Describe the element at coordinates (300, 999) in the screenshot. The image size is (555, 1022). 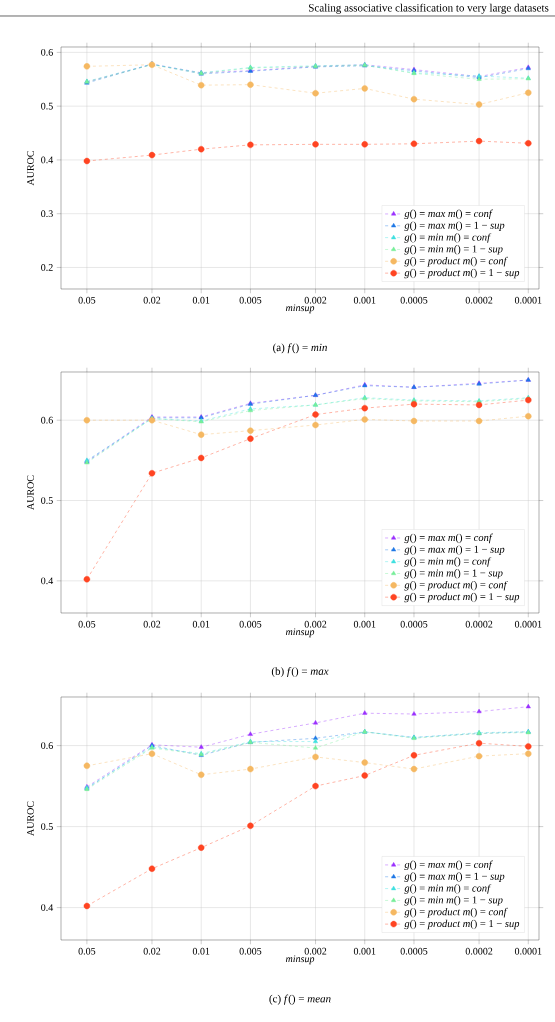
I see `text: (c) f() = mean` at that location.